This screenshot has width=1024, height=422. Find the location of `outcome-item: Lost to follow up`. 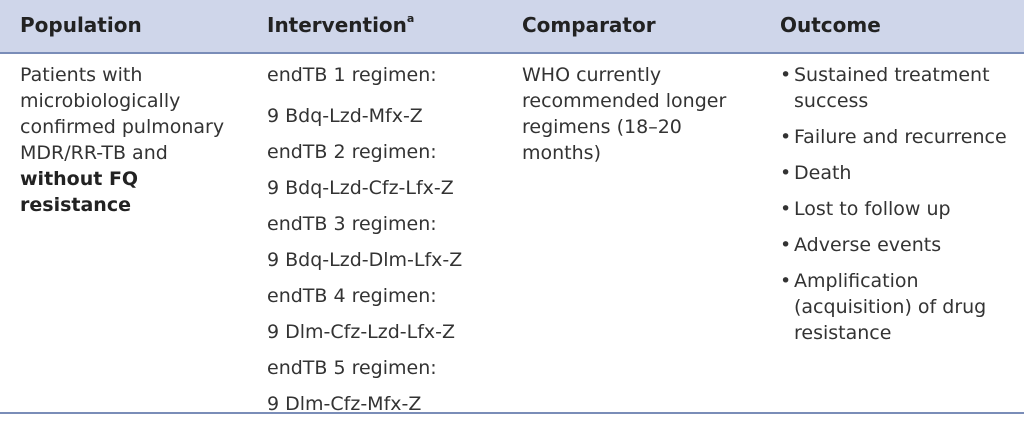

outcome-item: Lost to follow up is located at coordinates (897, 209).